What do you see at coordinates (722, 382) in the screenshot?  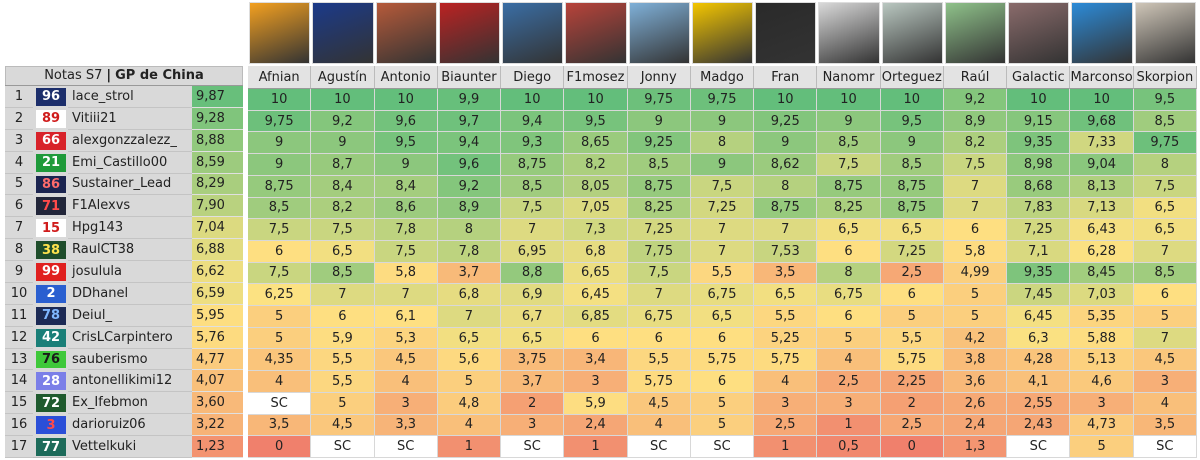 I see `score: 6` at bounding box center [722, 382].